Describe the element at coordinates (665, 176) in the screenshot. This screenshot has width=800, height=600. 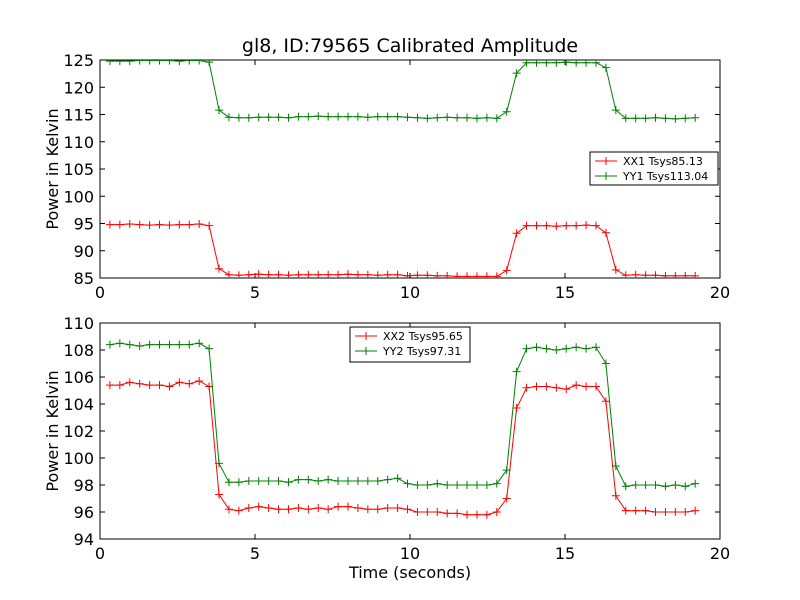
I see `legend-label: YY1 Tsys113.04` at that location.